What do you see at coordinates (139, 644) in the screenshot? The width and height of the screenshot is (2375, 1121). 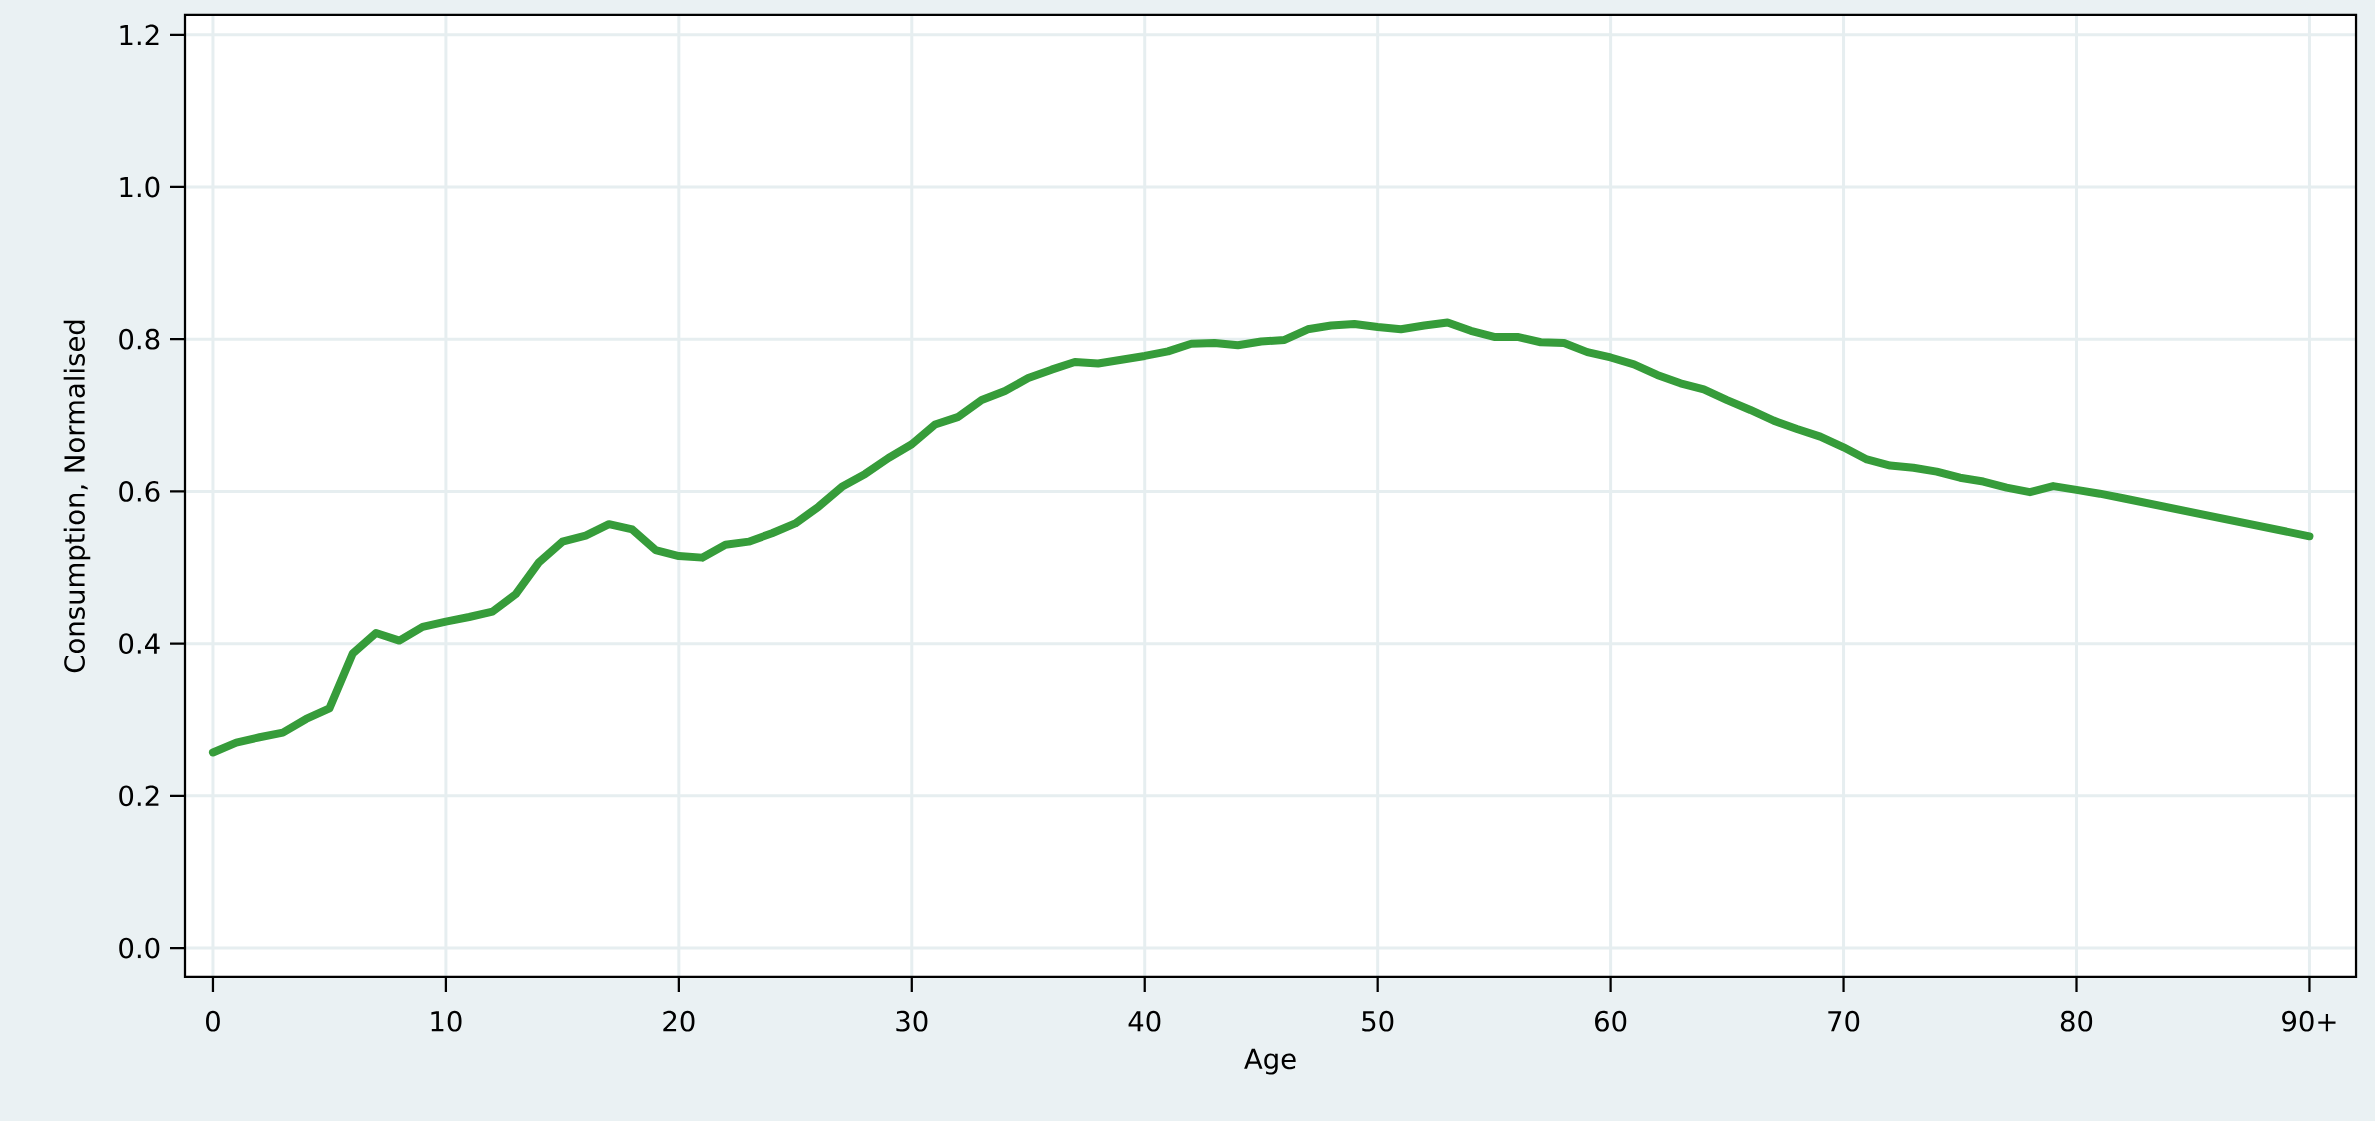 I see `y-tick-label: 0.4` at bounding box center [139, 644].